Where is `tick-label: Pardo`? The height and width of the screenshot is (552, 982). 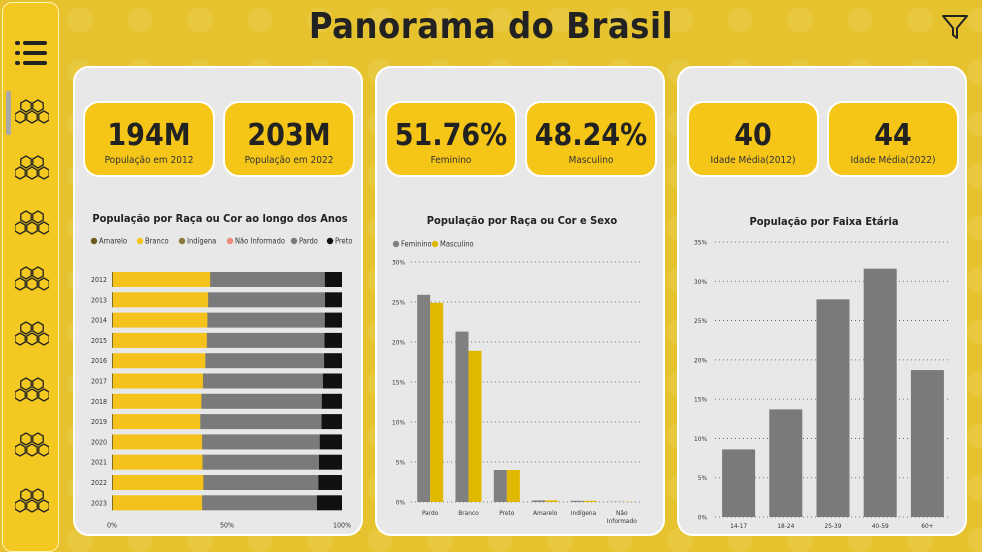 tick-label: Pardo is located at coordinates (430, 513).